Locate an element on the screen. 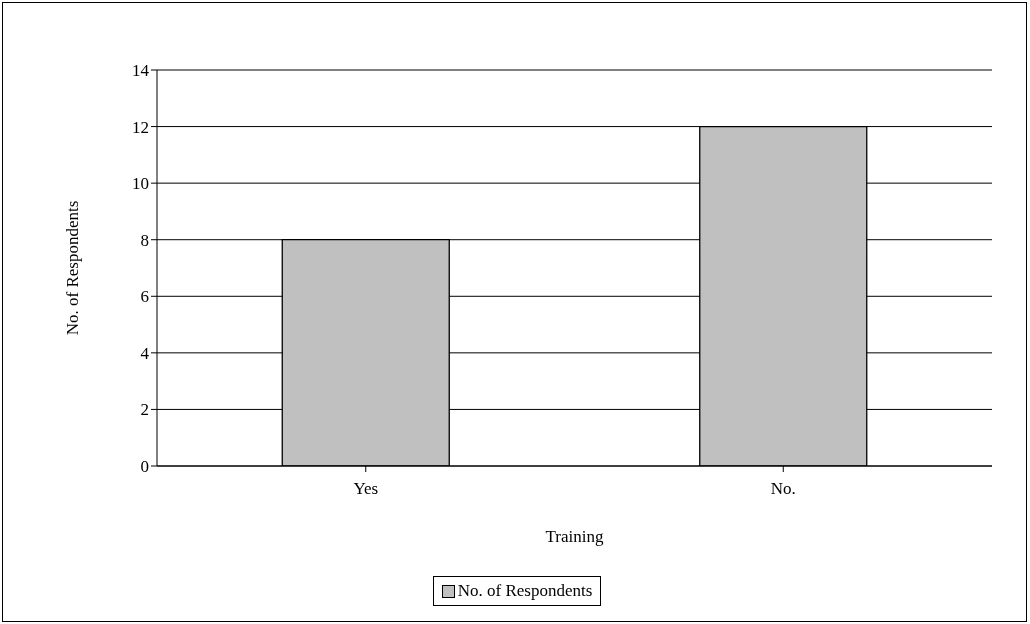  y-tick-label: 8 is located at coordinates (144, 240).